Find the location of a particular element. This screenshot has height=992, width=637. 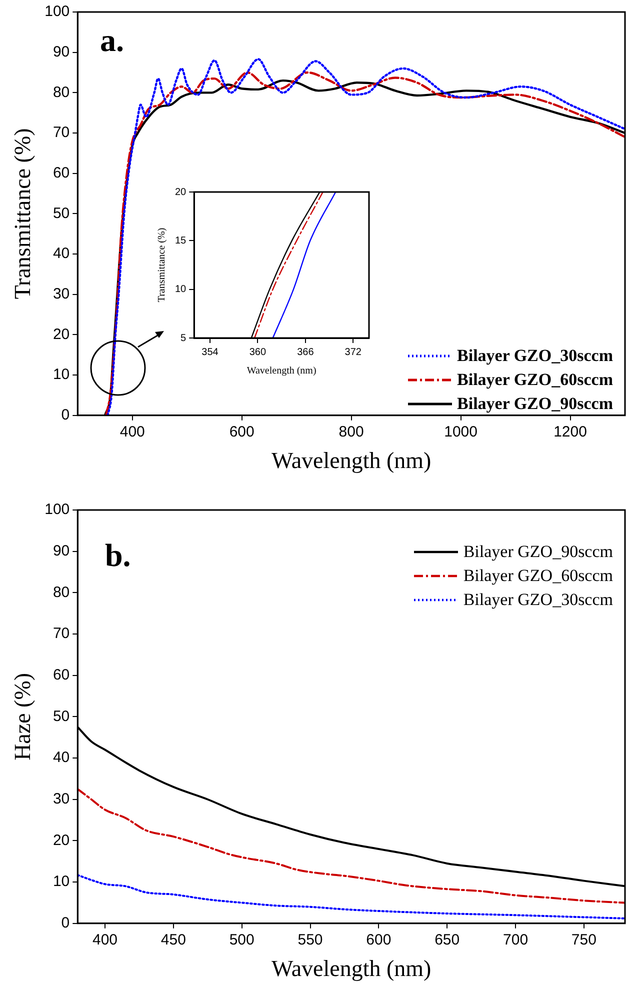

x-tick-label: 800 is located at coordinates (351, 432).